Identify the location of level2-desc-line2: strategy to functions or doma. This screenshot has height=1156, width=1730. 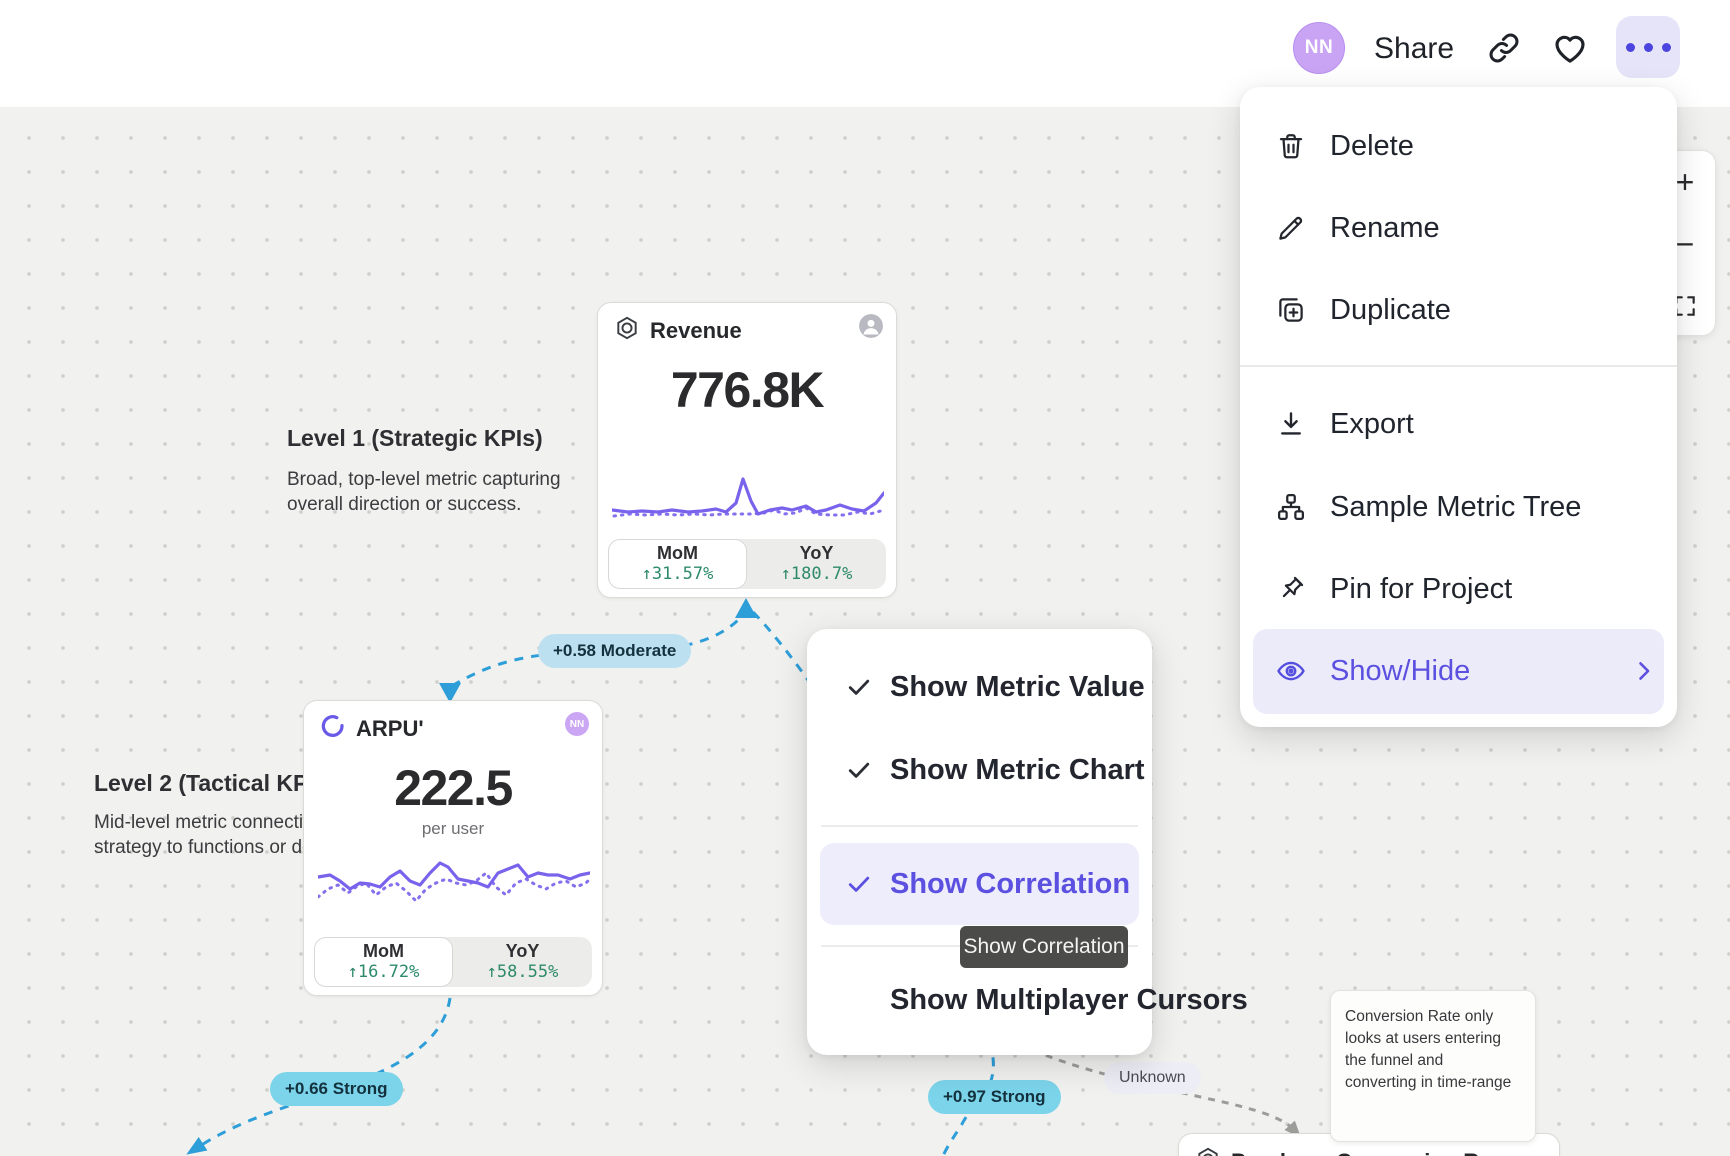
(217, 847).